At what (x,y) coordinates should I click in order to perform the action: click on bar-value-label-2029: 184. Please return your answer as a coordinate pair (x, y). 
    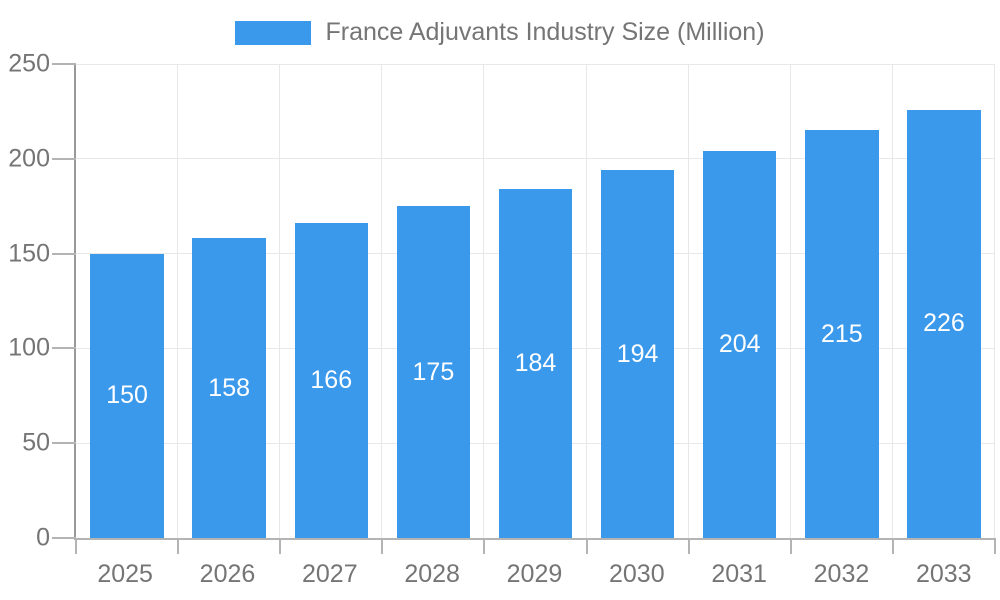
    Looking at the image, I should click on (535, 363).